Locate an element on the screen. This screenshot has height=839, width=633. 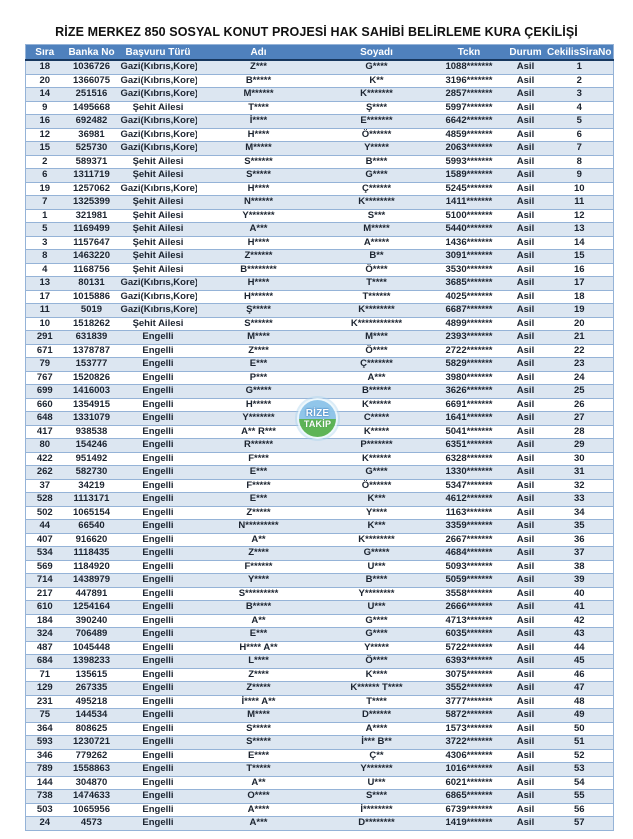
table-cell: 79 is located at coordinates (44, 364).